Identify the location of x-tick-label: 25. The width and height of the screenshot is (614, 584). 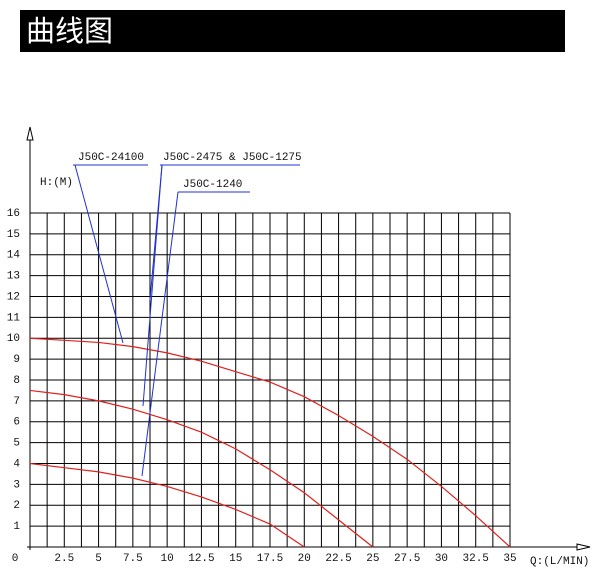
(372, 559).